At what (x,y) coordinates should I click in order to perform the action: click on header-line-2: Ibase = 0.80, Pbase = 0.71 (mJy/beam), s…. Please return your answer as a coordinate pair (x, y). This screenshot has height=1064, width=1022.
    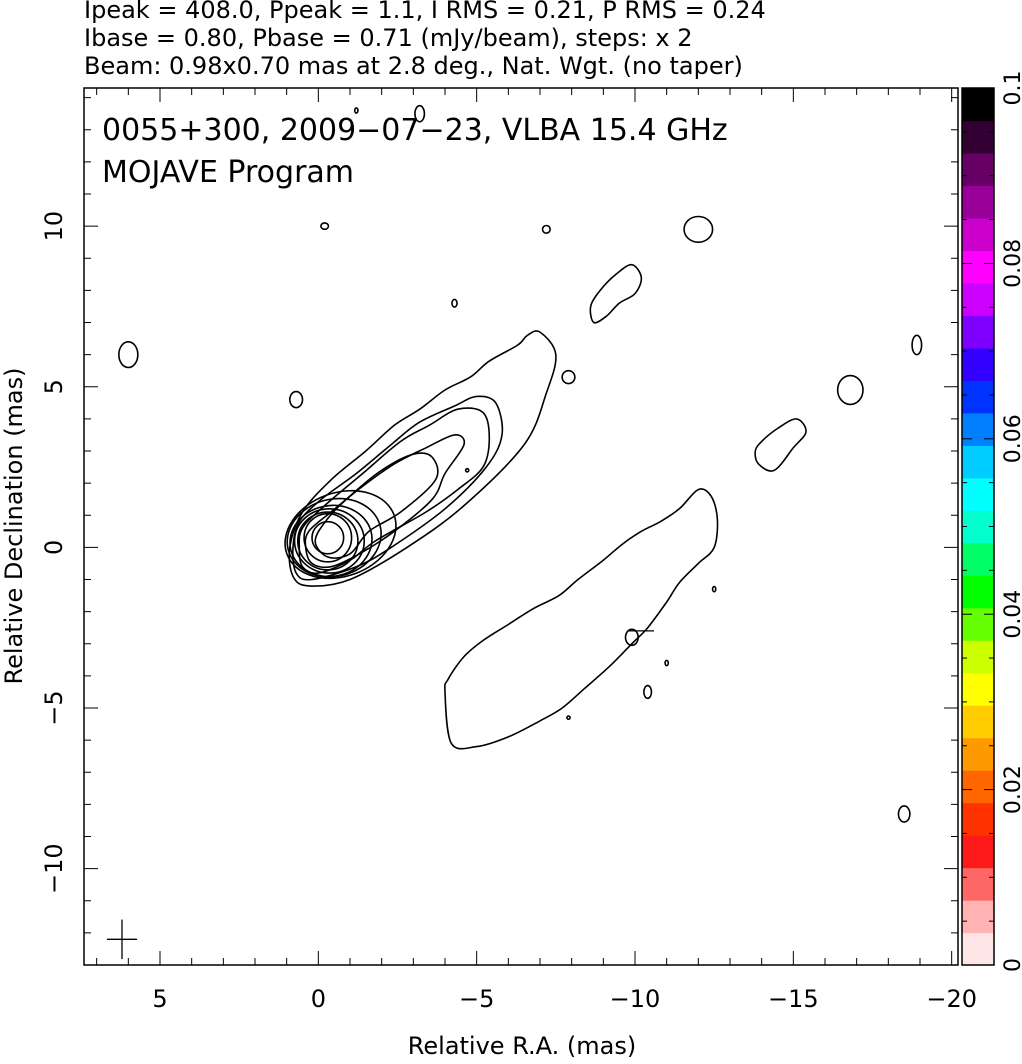
    Looking at the image, I should click on (388, 38).